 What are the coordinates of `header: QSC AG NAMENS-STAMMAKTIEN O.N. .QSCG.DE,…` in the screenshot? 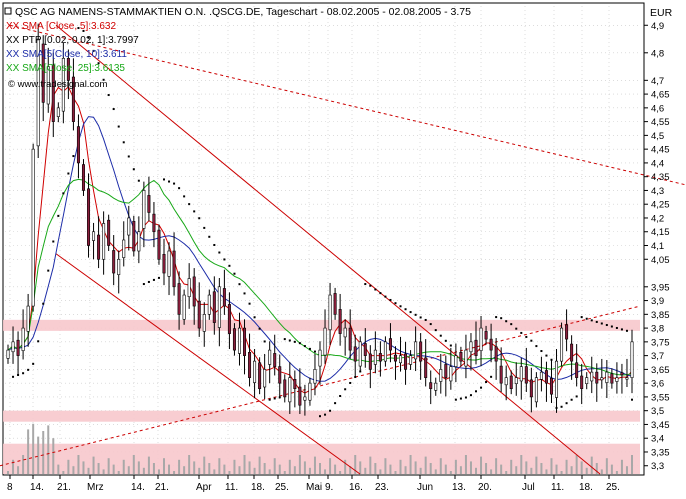 It's located at (237, 48).